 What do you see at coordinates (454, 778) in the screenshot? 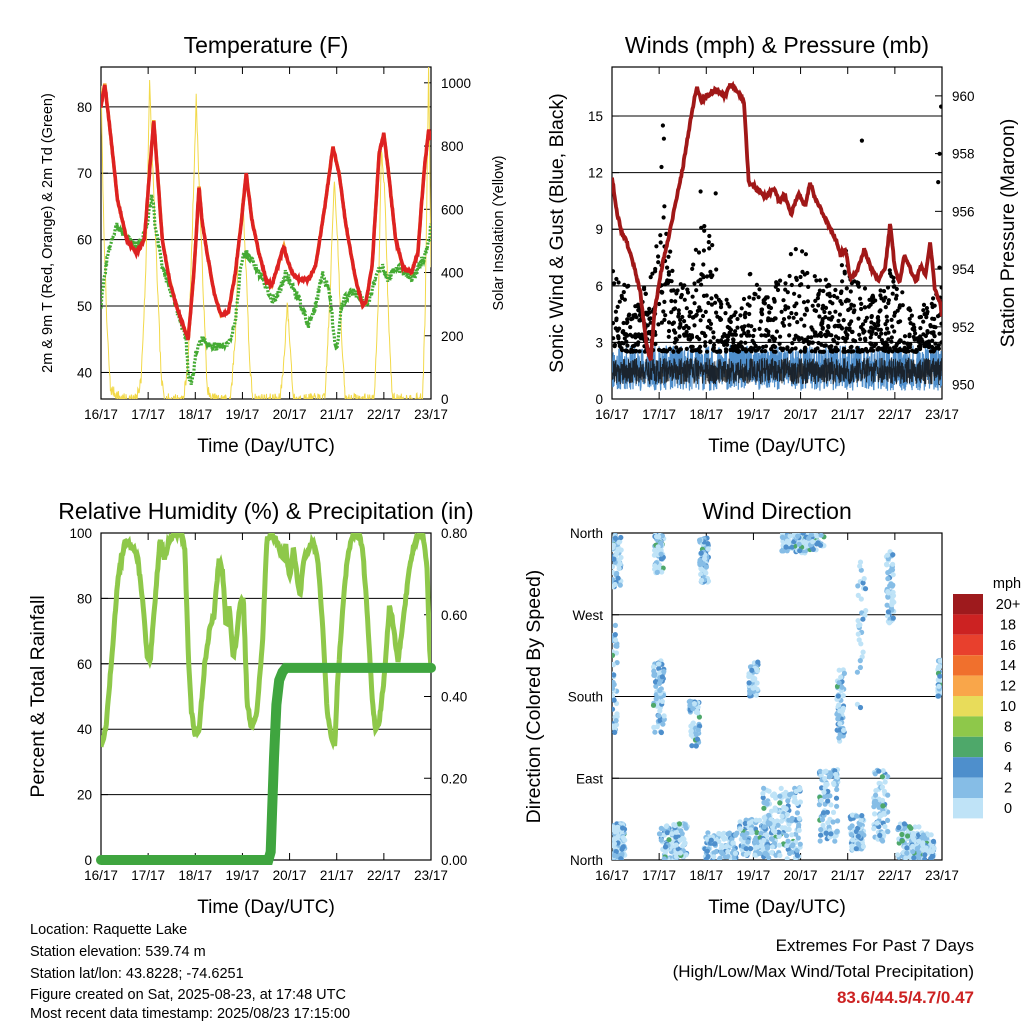
I see `humidity-y2-tick-label: 0.20` at bounding box center [454, 778].